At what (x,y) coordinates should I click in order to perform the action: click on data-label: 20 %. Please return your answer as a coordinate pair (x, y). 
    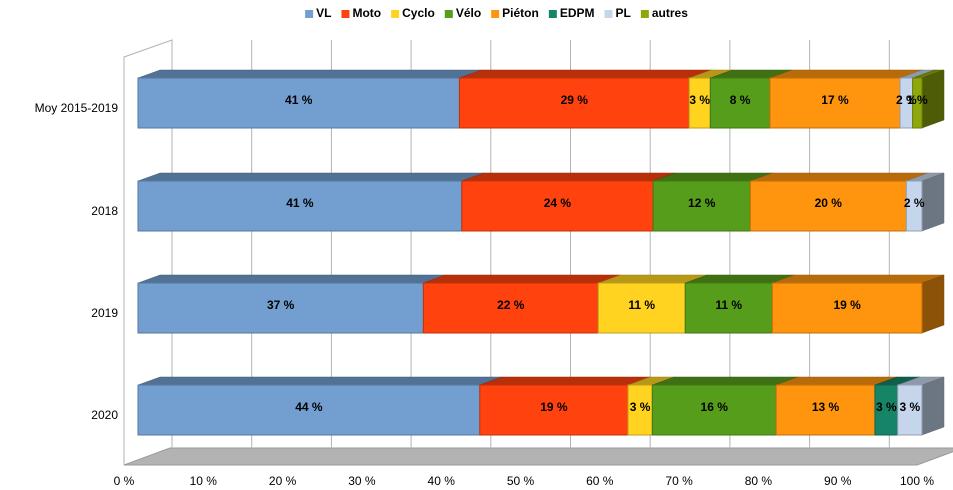
    Looking at the image, I should click on (829, 203).